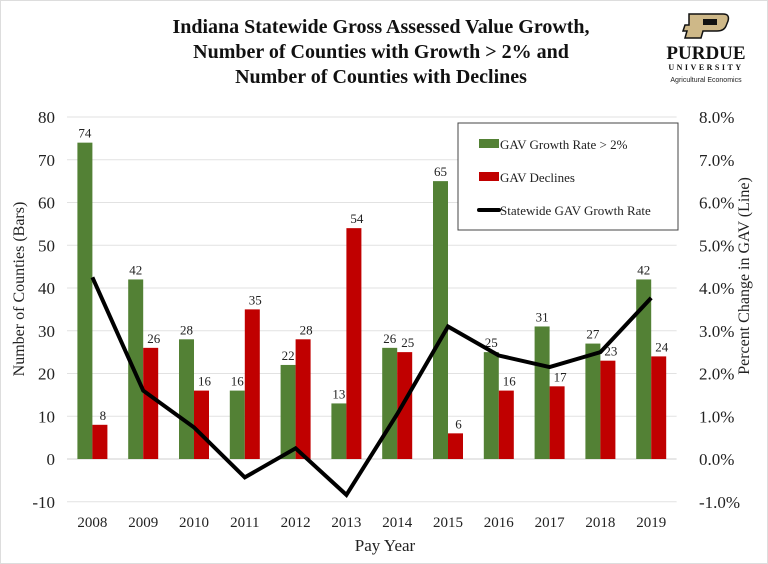 The height and width of the screenshot is (564, 768). What do you see at coordinates (43, 502) in the screenshot?
I see `y-tick-label: -10` at bounding box center [43, 502].